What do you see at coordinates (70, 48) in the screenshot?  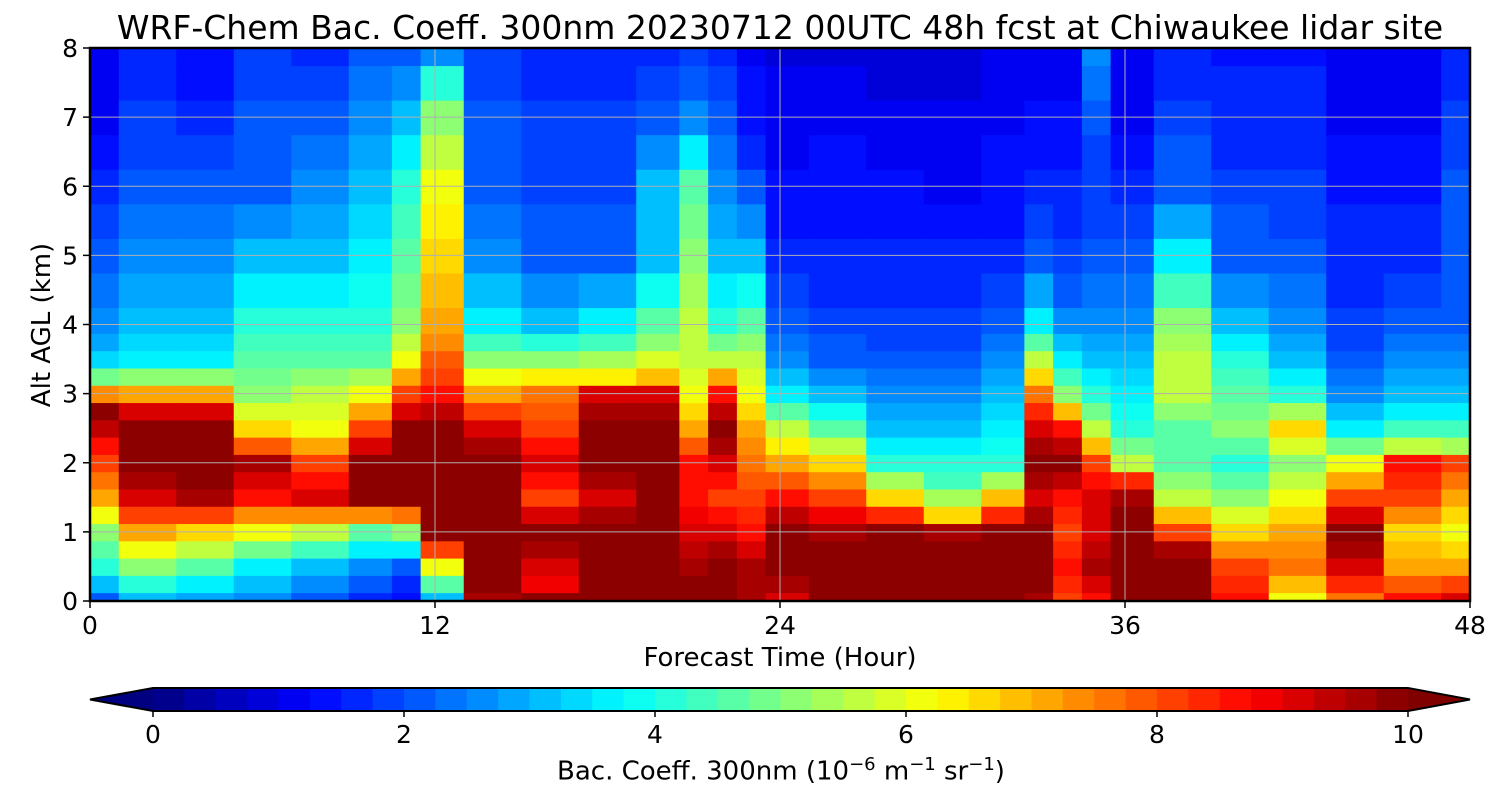 I see `y-tick-label: 8` at bounding box center [70, 48].